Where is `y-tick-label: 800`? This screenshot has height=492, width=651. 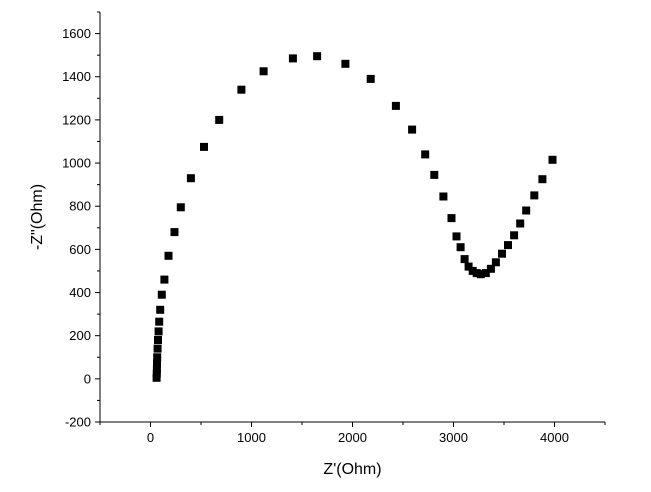 y-tick-label: 800 is located at coordinates (80, 206).